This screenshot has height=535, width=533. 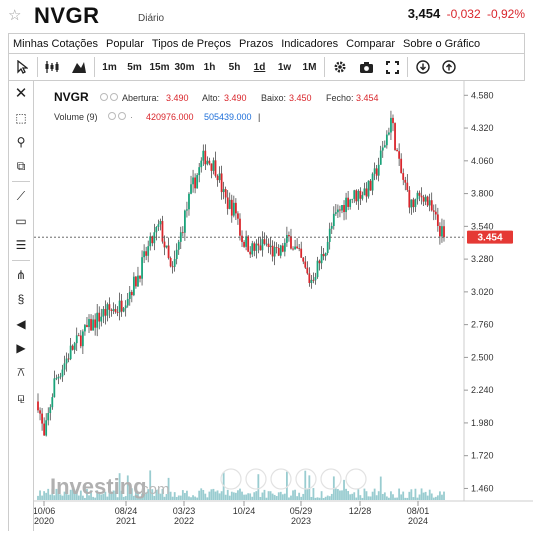 I want to click on volume-settings-icon, so click(x=122, y=116).